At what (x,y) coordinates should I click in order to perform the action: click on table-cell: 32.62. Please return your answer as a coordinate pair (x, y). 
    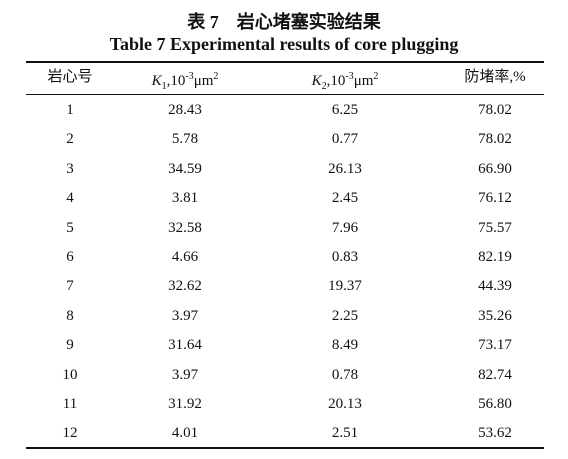
    Looking at the image, I should click on (185, 286).